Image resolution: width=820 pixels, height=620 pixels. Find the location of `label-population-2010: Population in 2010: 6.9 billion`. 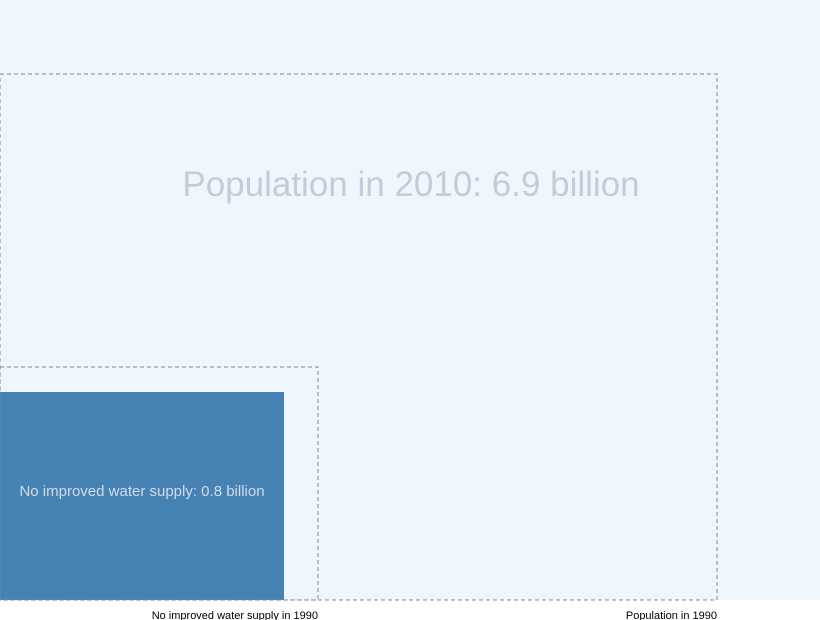

label-population-2010: Population in 2010: 6.9 billion is located at coordinates (410, 184).